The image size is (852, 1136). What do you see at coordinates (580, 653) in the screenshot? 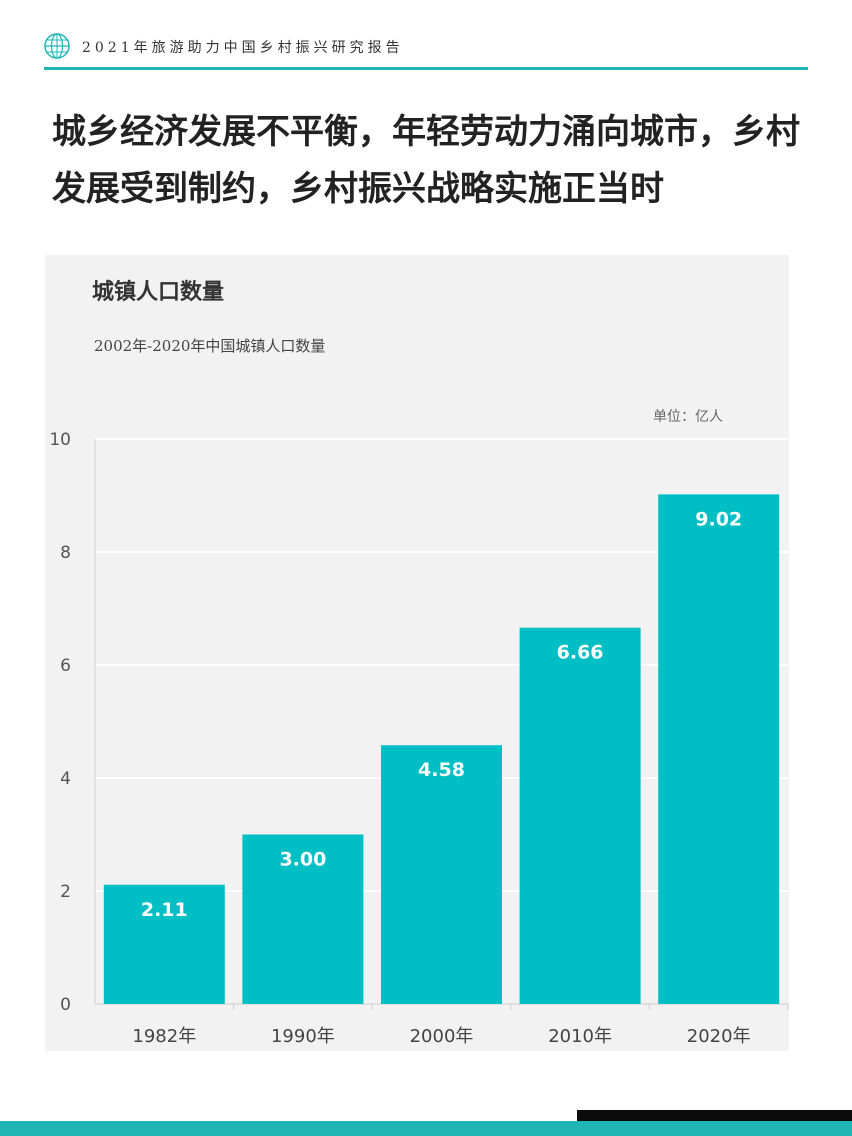
I see `data-label: 6.66` at bounding box center [580, 653].